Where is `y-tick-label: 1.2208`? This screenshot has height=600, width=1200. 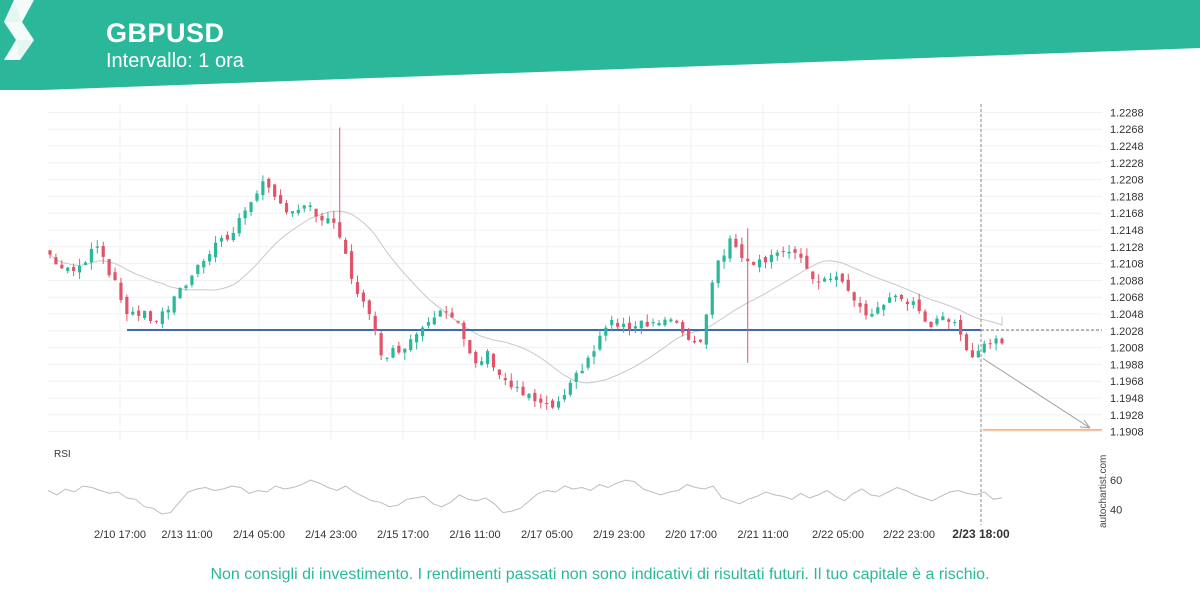 y-tick-label: 1.2208 is located at coordinates (1127, 181).